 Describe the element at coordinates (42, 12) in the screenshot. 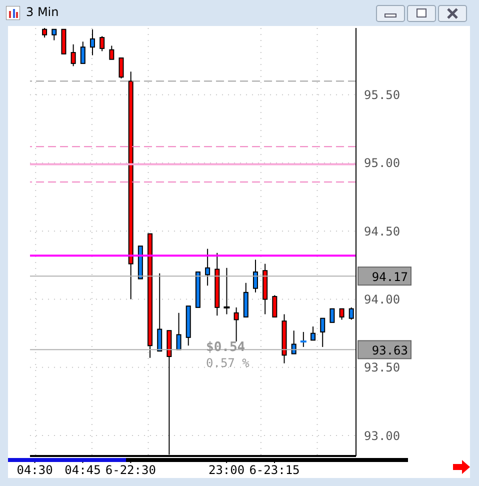

I see `chart-title: 3 Min` at that location.